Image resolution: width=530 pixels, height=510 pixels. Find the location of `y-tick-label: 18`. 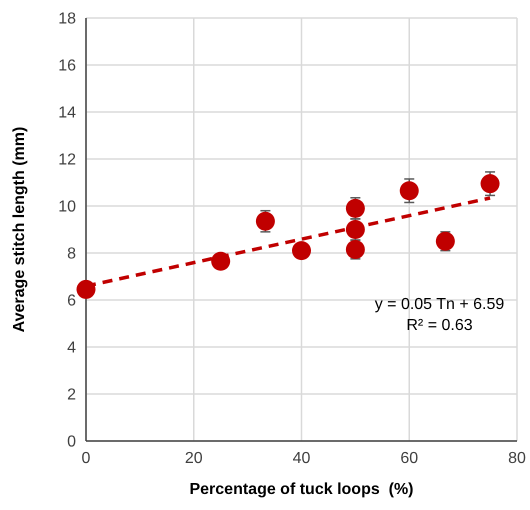

y-tick-label: 18 is located at coordinates (67, 19).